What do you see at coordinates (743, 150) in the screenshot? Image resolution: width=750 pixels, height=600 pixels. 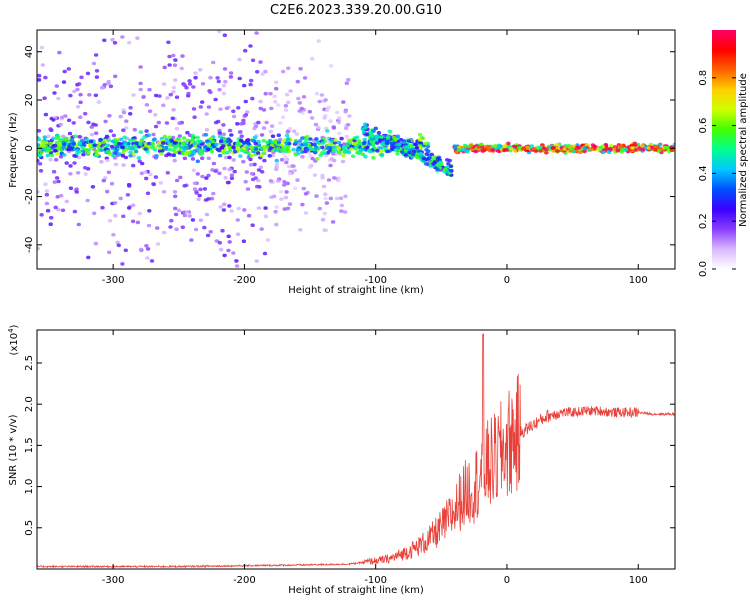 I see `colorbar-label: Normalized spectral amplitude` at bounding box center [743, 150].